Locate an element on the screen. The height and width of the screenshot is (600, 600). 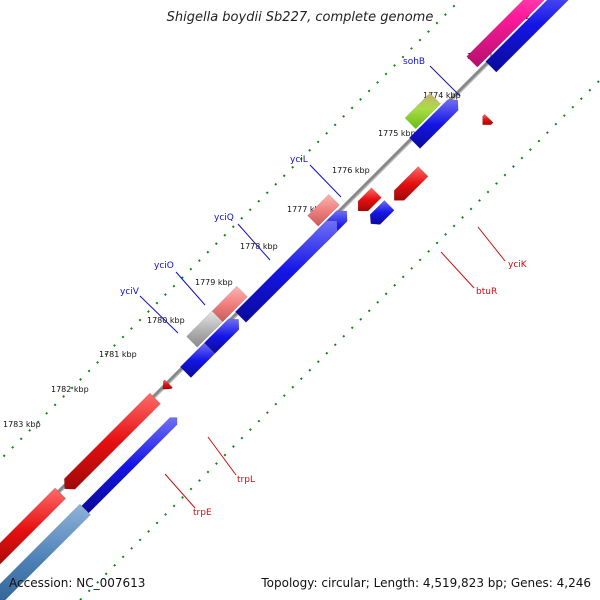
gene-feature-red-small is located at coordinates (488, 119).